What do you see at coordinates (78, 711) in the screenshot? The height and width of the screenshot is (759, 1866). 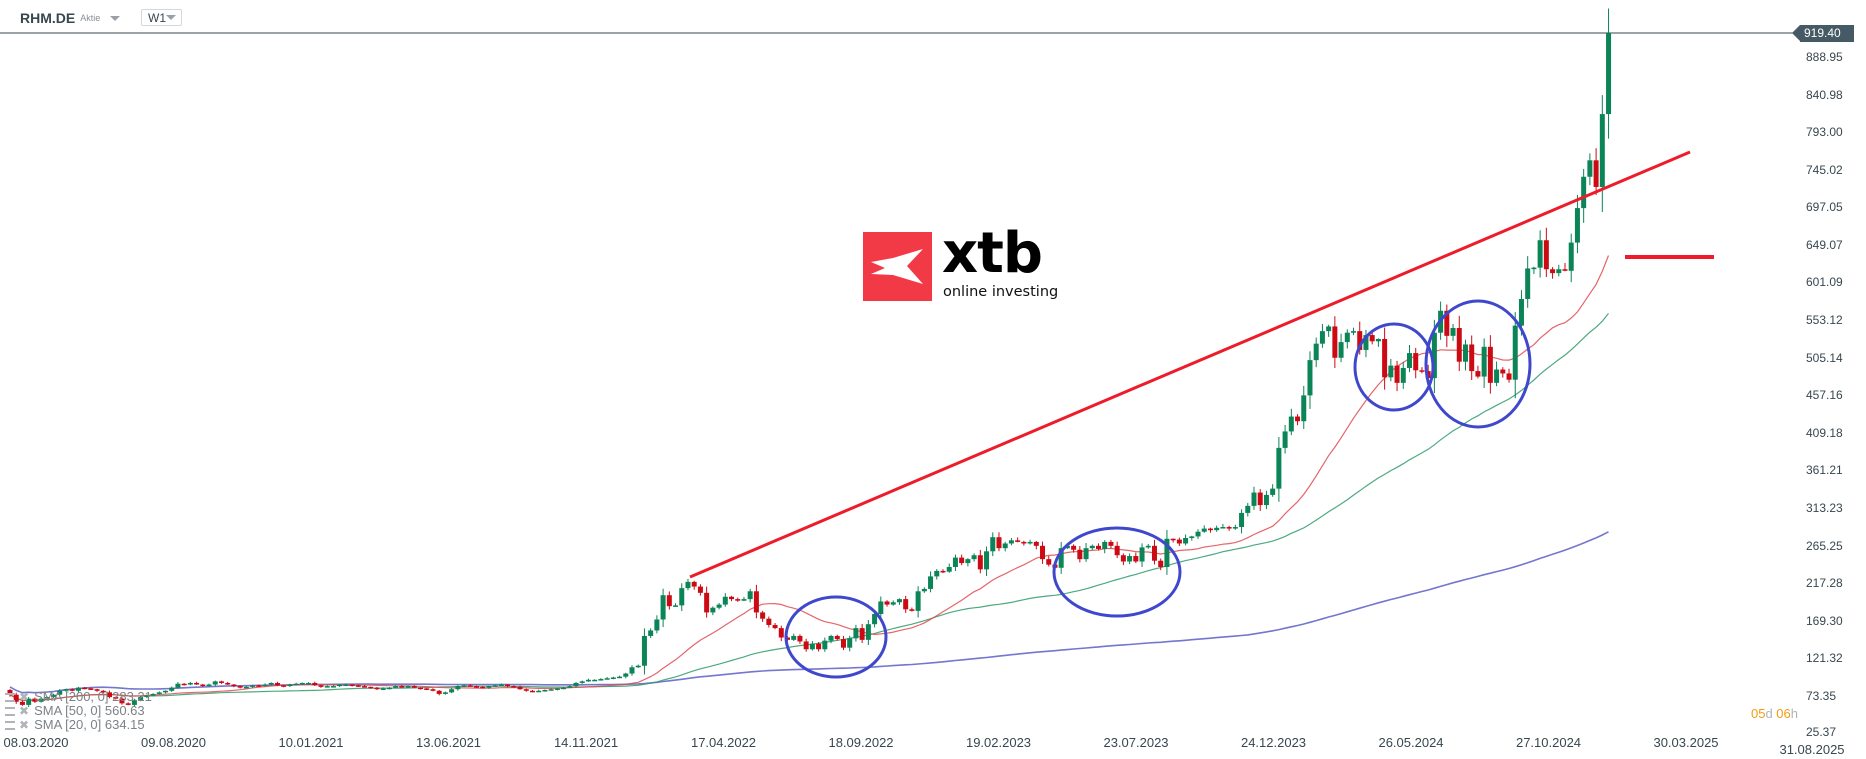 I see `legend-item-sma50: ✖ SMA [50, 0] 560.63` at bounding box center [78, 711].